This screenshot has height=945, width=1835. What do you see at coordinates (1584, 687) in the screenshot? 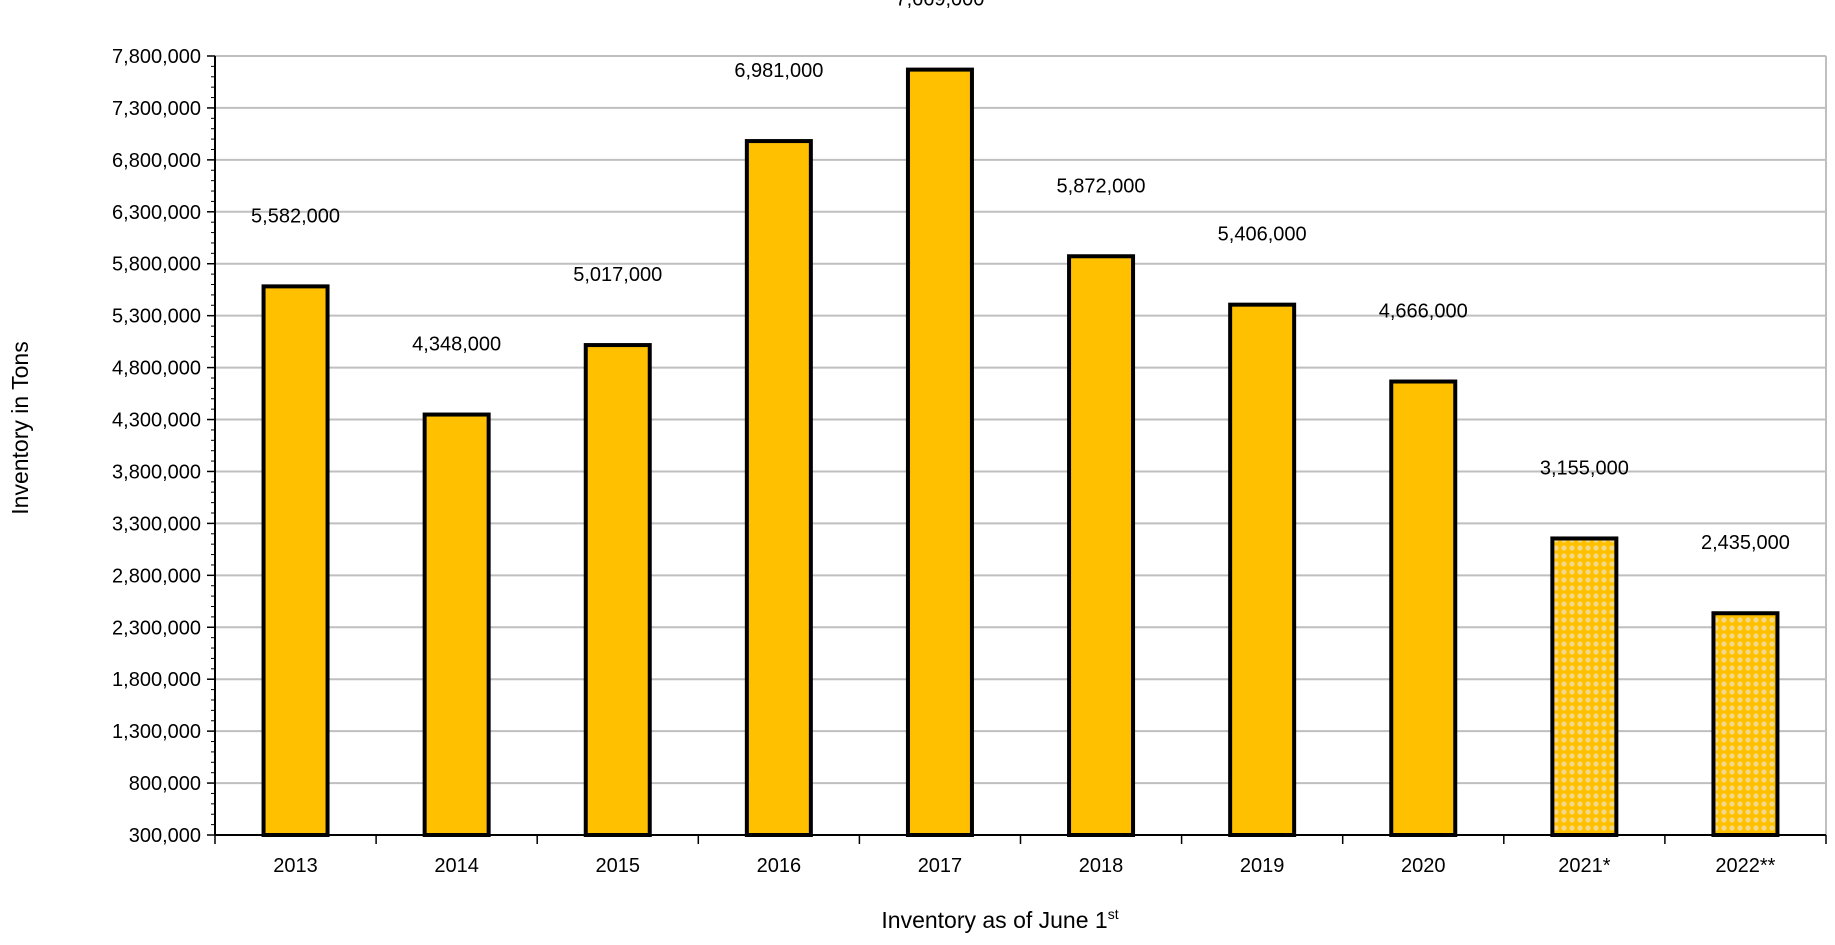
I see `bar-2021` at bounding box center [1584, 687].